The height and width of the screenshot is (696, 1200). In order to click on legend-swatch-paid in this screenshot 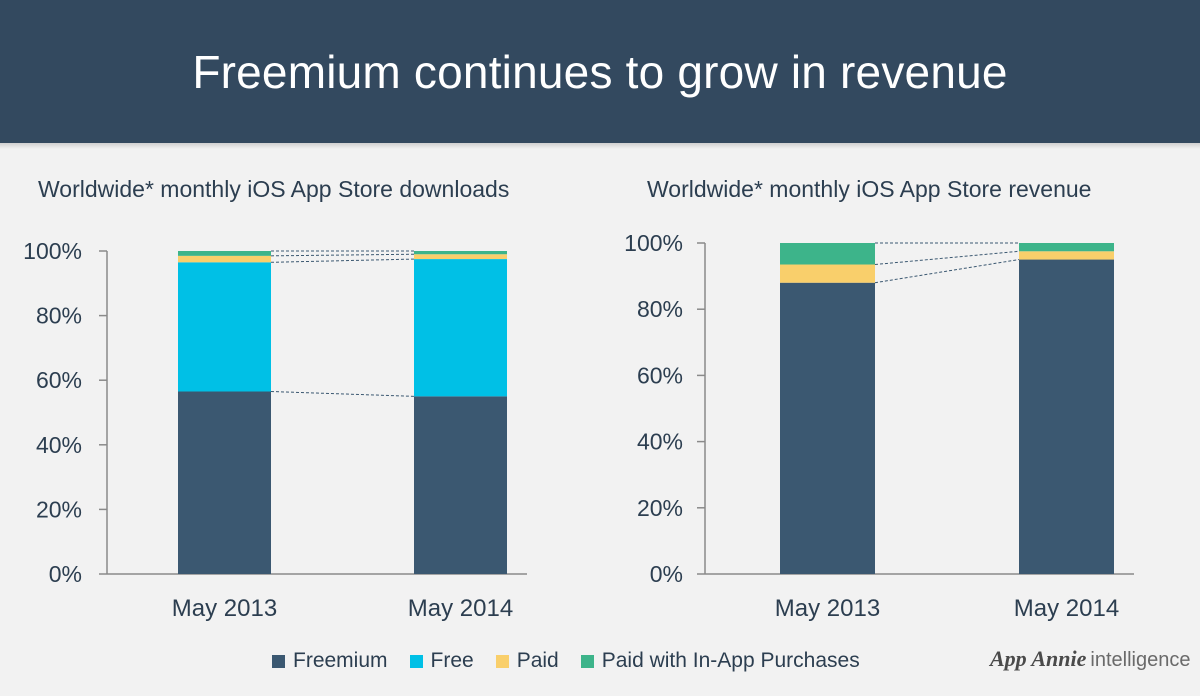, I will do `click(502, 661)`.